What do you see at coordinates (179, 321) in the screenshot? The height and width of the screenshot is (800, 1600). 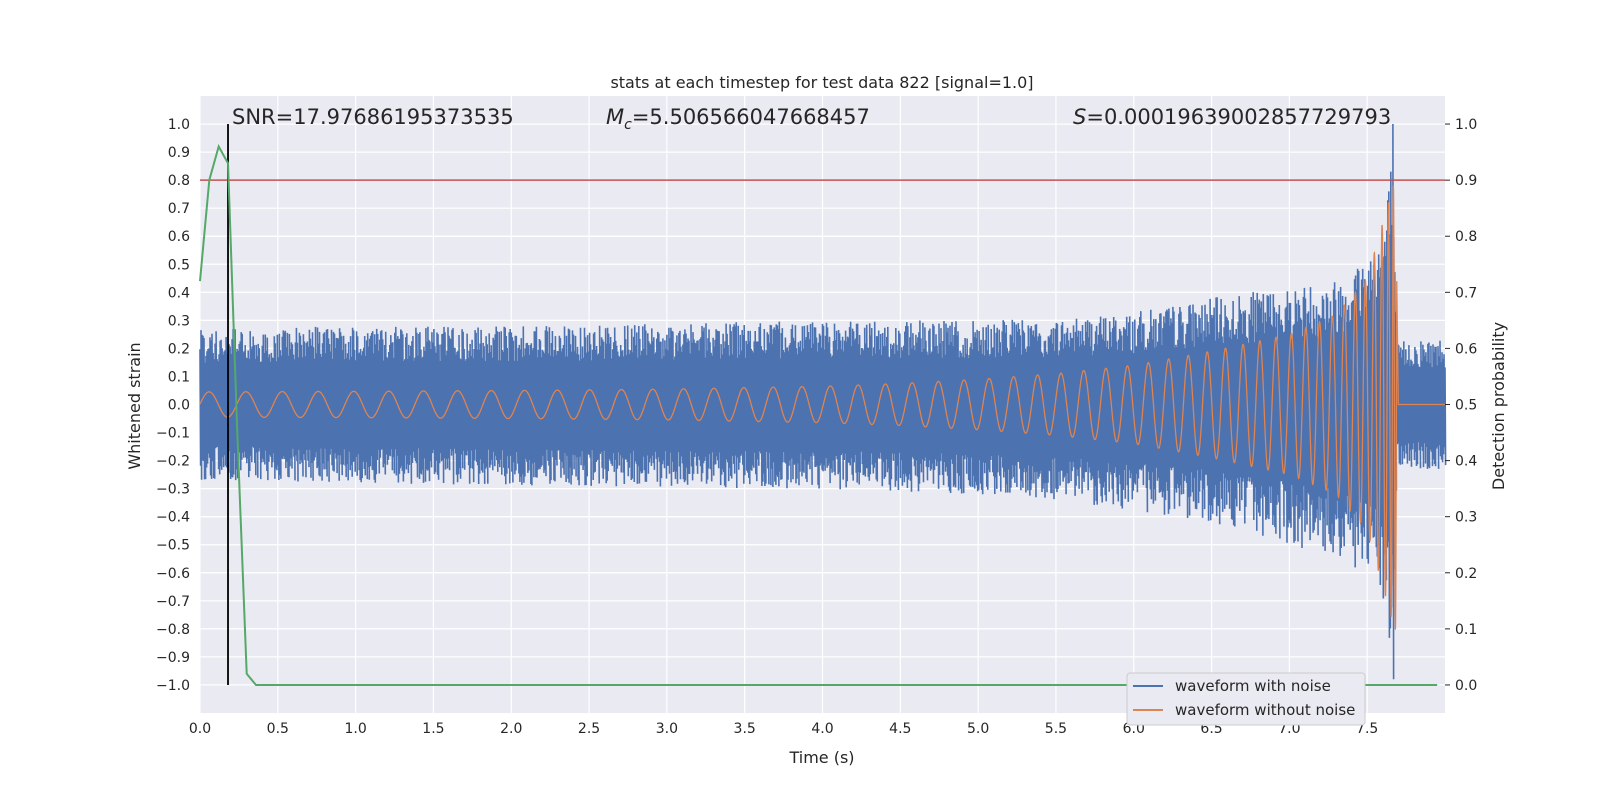 I see `y-tick-label: 0.3` at bounding box center [179, 321].